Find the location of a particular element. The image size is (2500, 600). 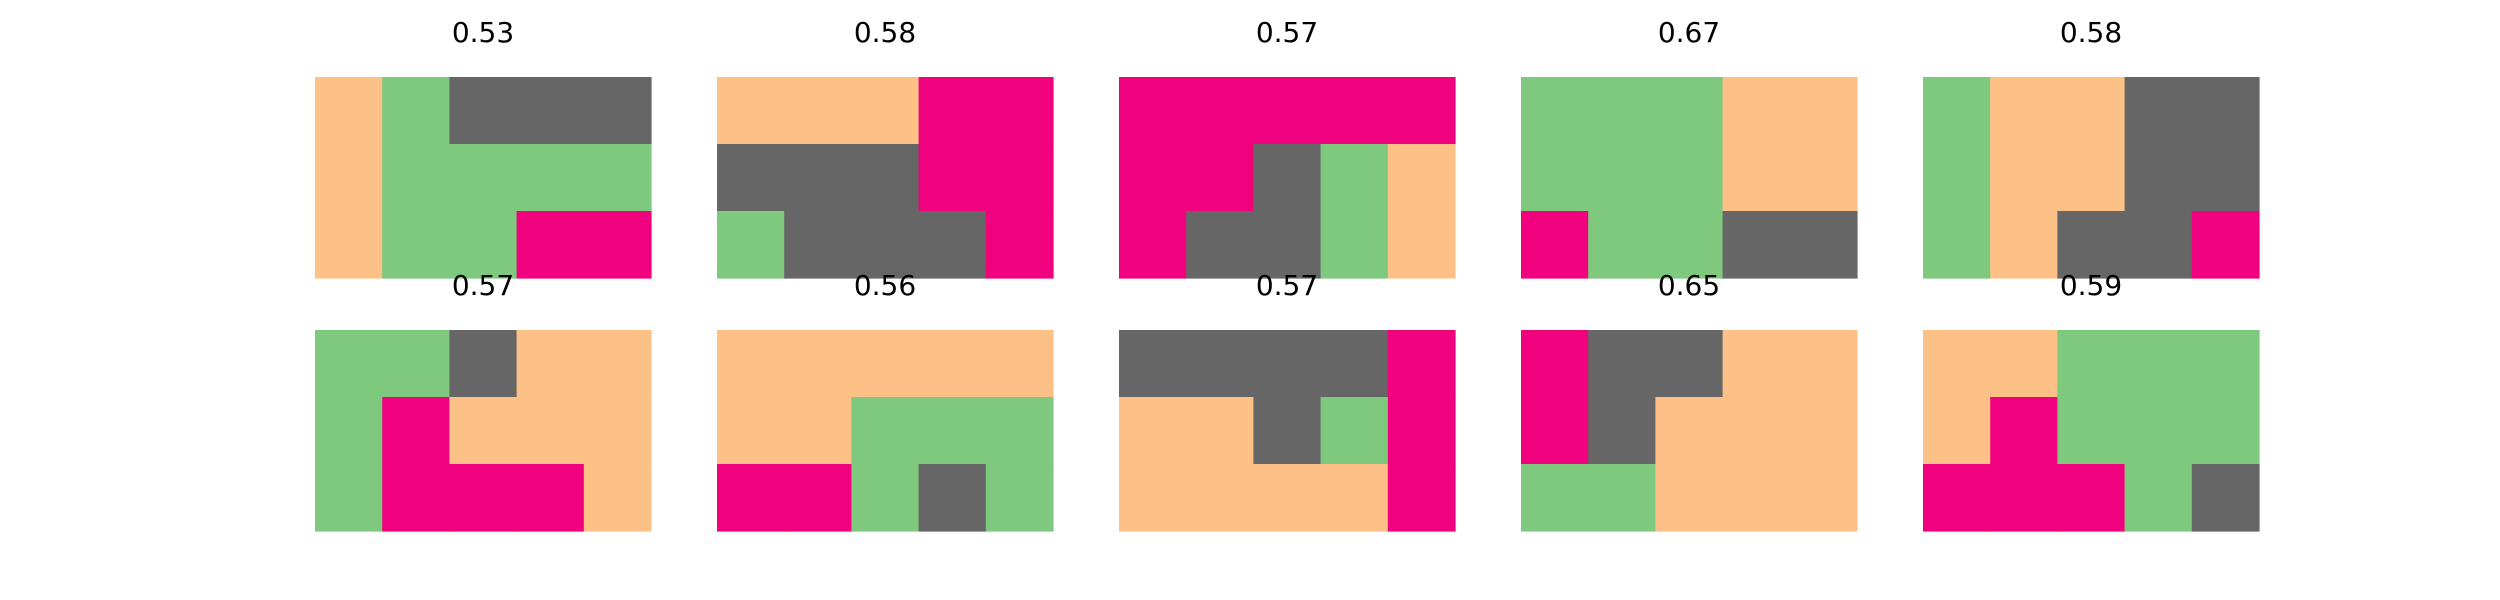

heatmap-panel: 0.56 is located at coordinates (885, 400).